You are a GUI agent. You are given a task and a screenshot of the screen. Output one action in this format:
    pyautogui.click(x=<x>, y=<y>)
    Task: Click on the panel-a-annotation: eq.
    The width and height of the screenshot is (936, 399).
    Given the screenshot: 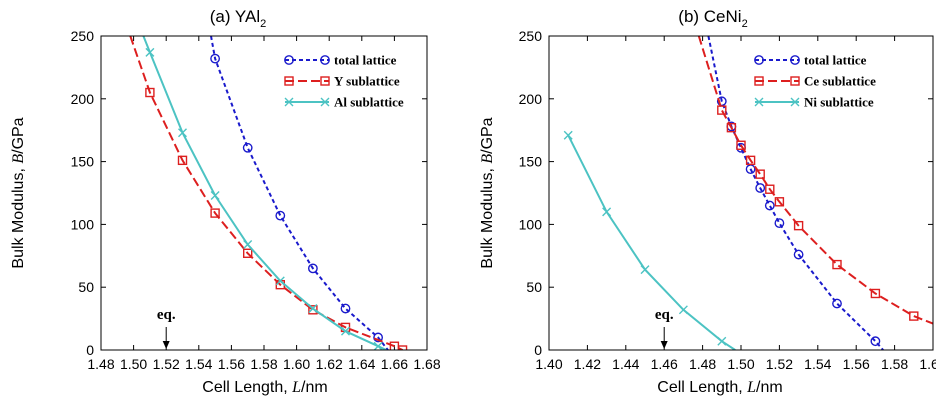 What is the action you would take?
    pyautogui.click(x=166, y=328)
    